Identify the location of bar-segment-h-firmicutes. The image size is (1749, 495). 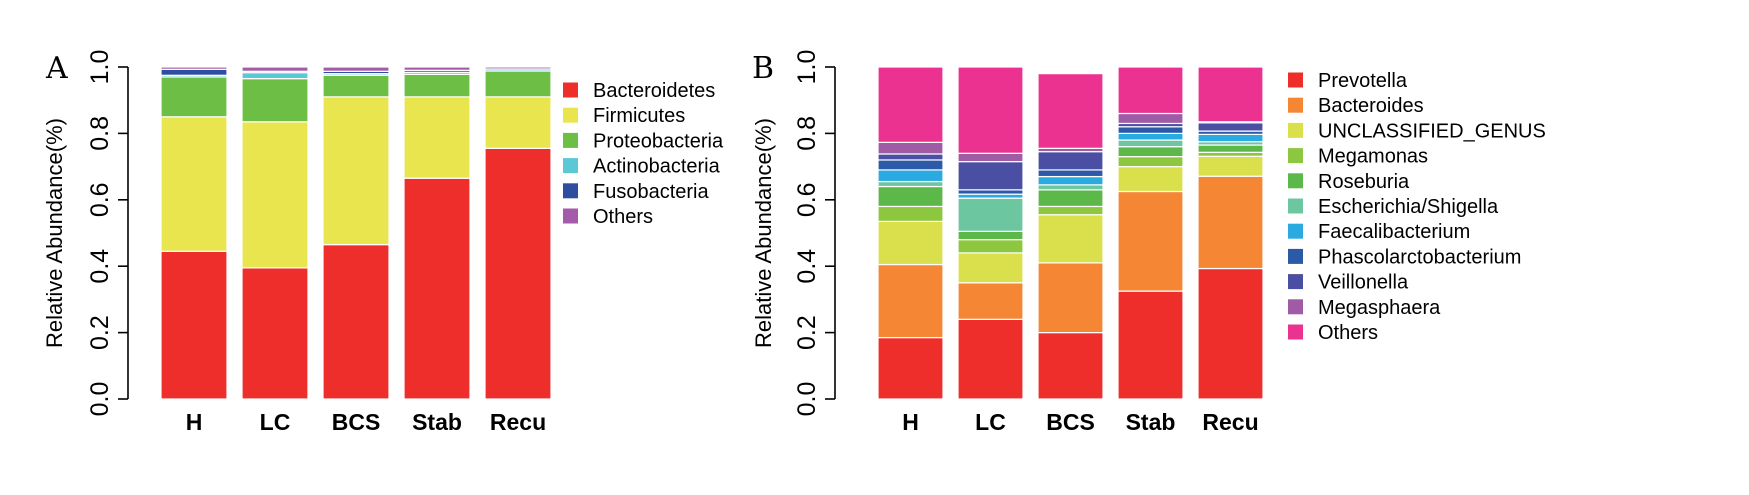
(194, 184).